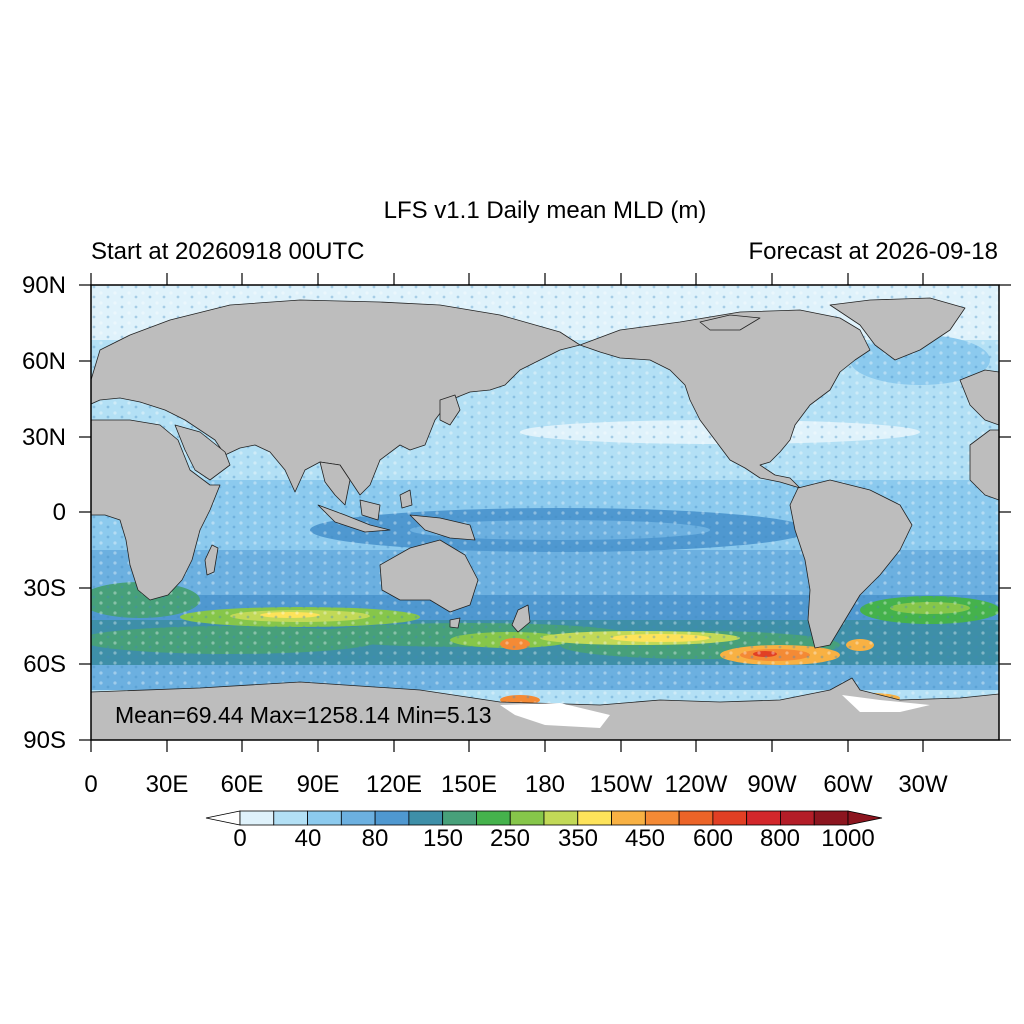 This screenshot has width=1024, height=1024. What do you see at coordinates (780, 838) in the screenshot?
I see `colorbar-label: 800` at bounding box center [780, 838].